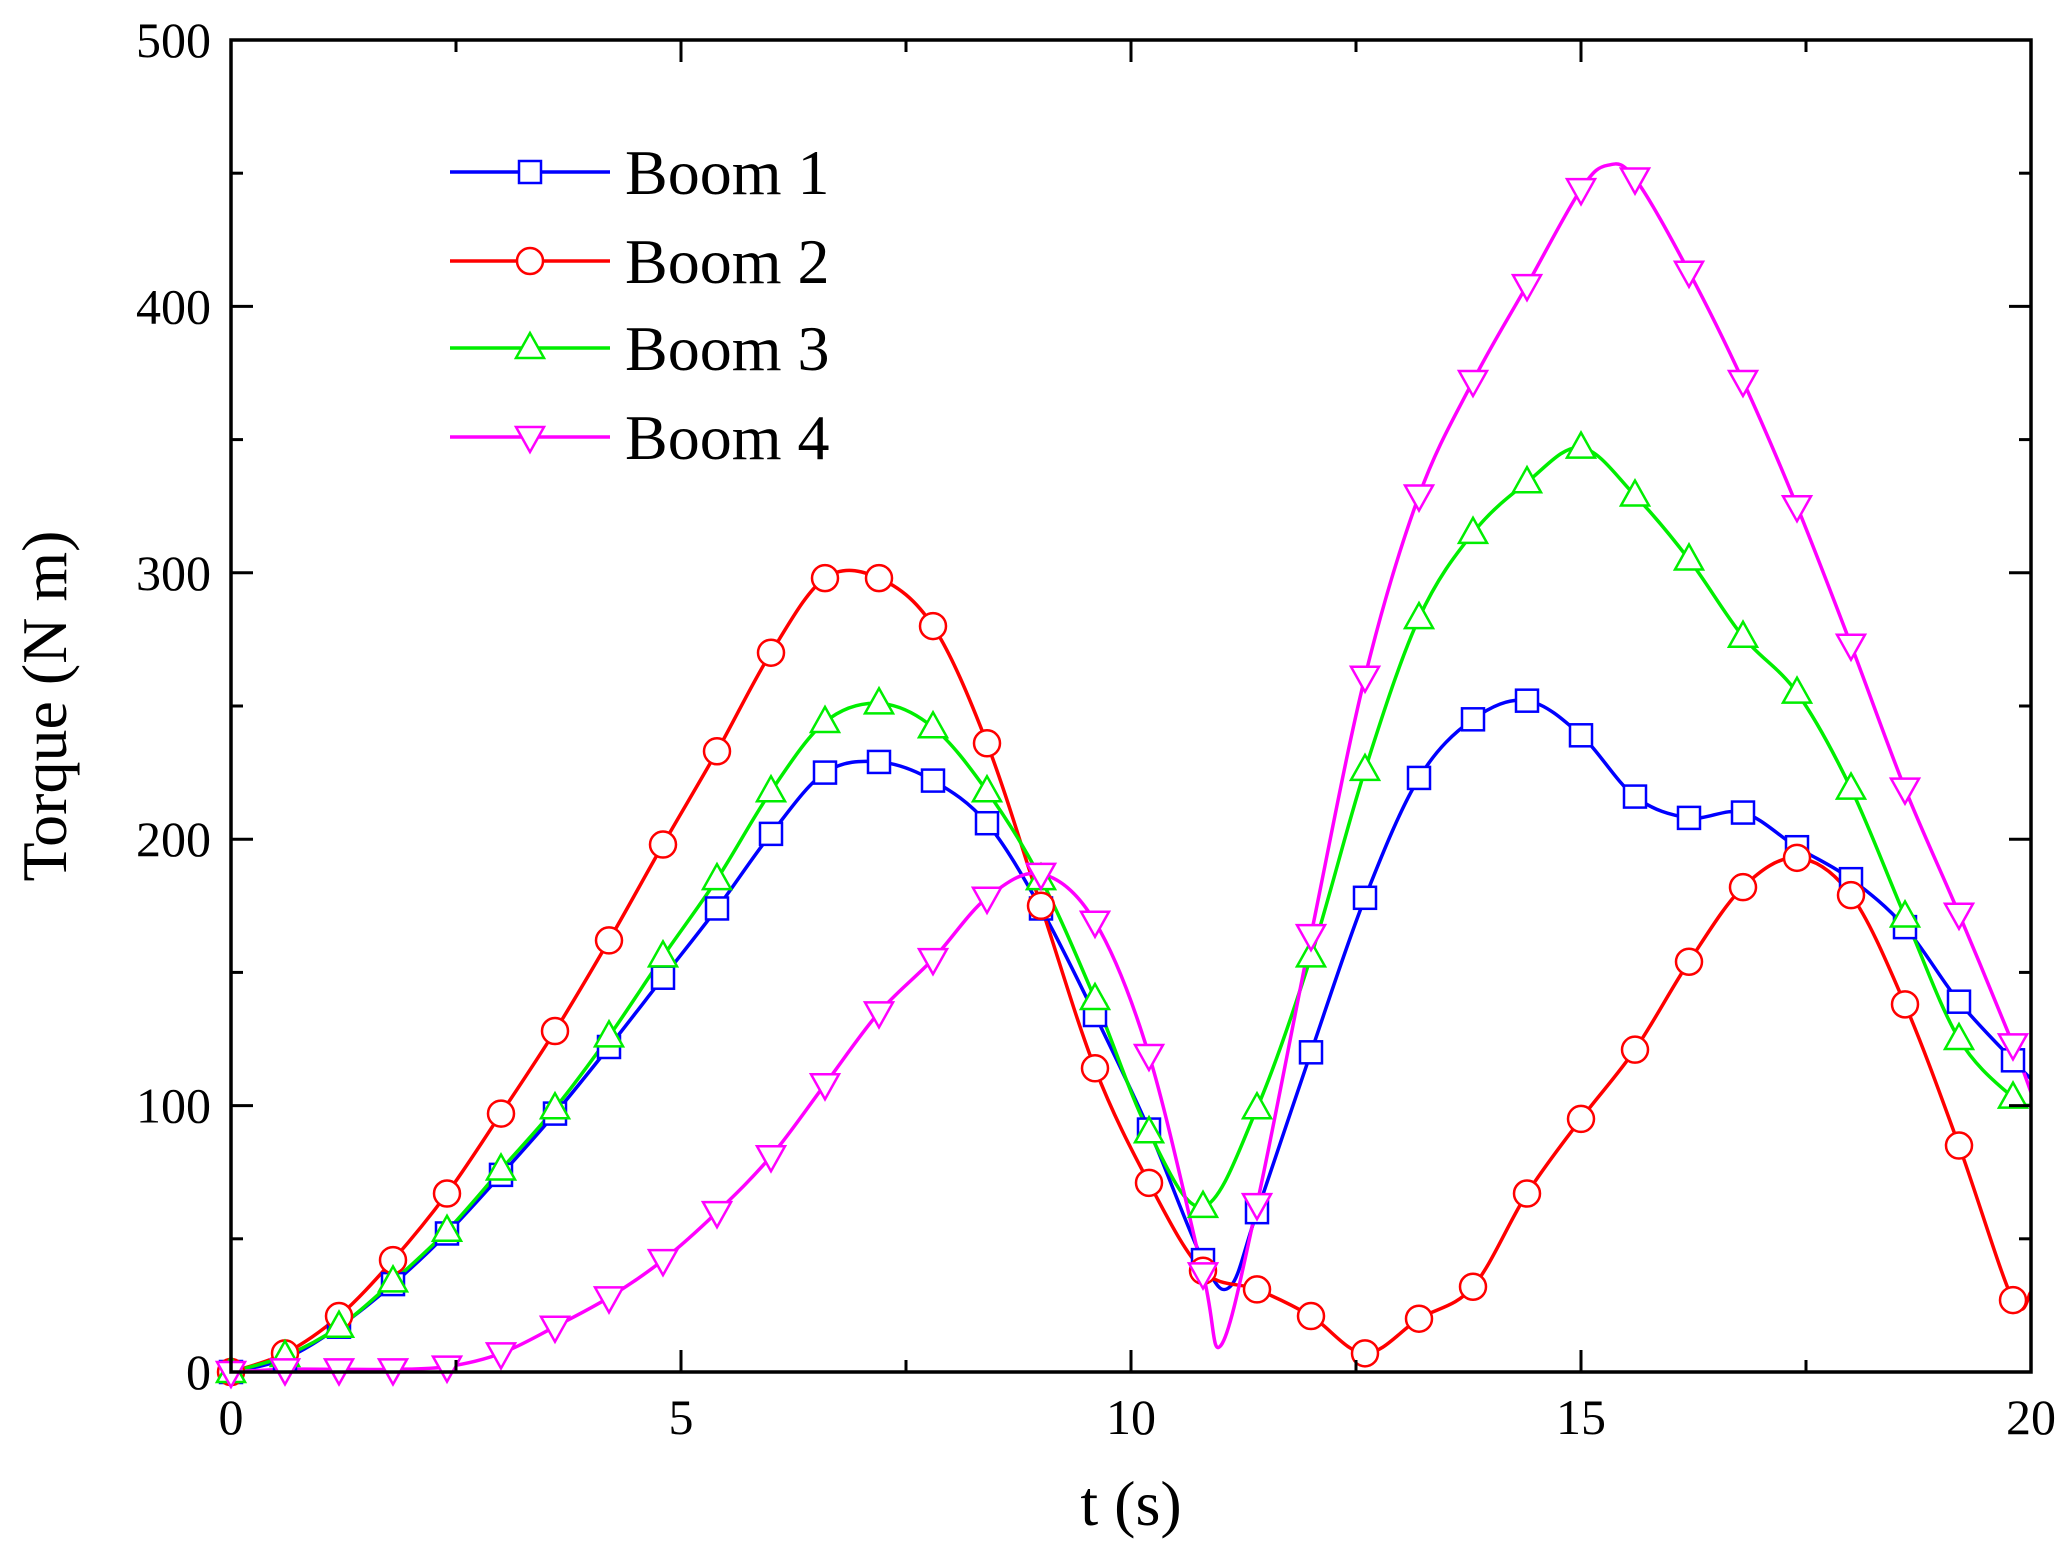 This screenshot has width=2067, height=1546. Describe the element at coordinates (727, 348) in the screenshot. I see `legend-label-boom-3: Boom 3` at that location.